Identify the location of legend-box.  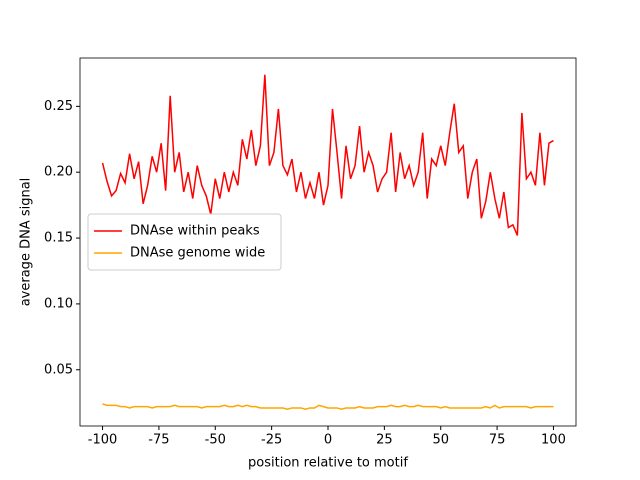
(184, 242).